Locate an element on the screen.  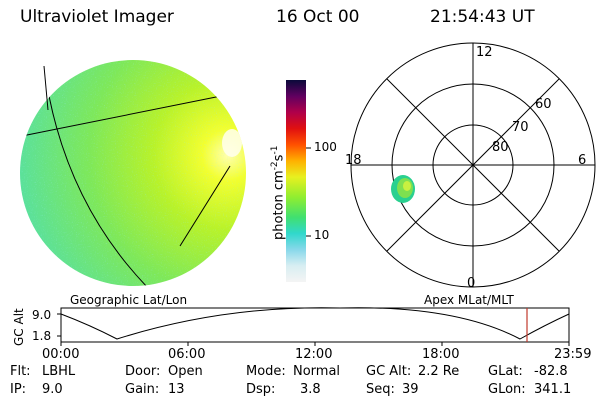
timeline-axis-label: GC Alt is located at coordinates (19, 327).